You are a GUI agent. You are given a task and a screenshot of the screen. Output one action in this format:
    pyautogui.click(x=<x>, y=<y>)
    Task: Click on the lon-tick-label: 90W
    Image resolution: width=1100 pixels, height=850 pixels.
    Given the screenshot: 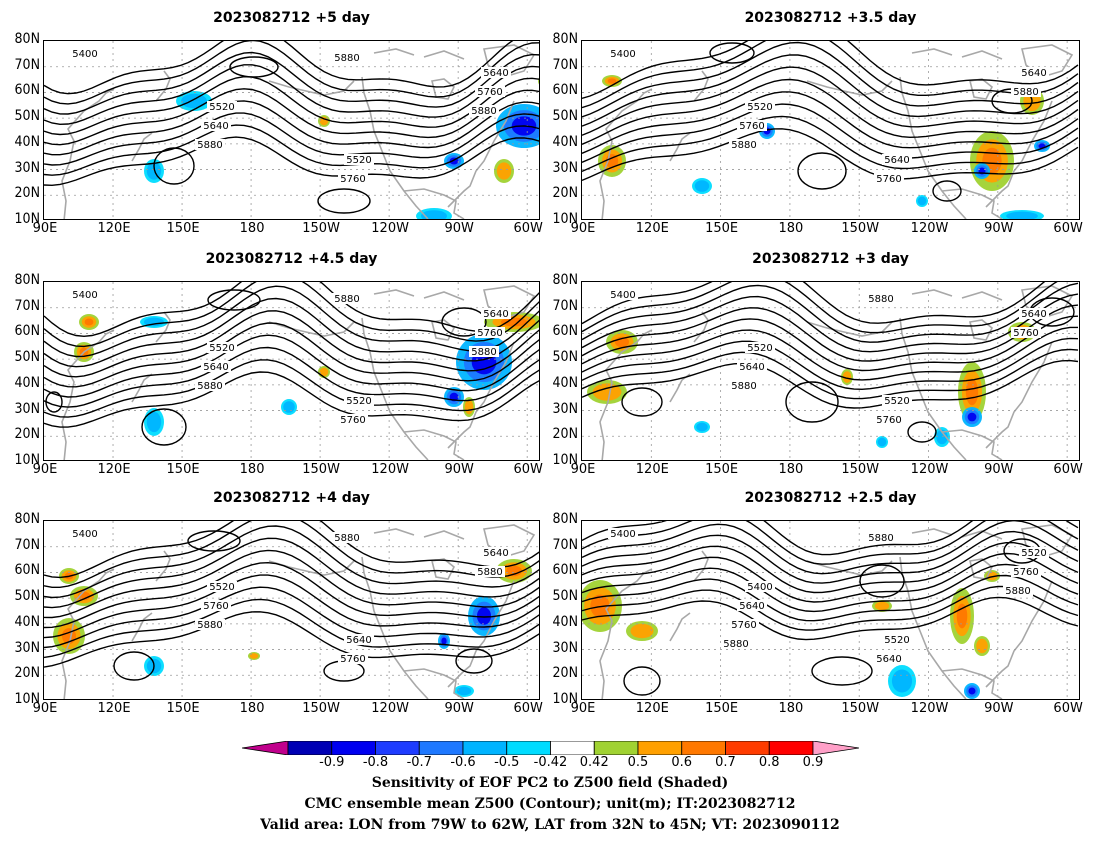 What is the action you would take?
    pyautogui.click(x=999, y=708)
    